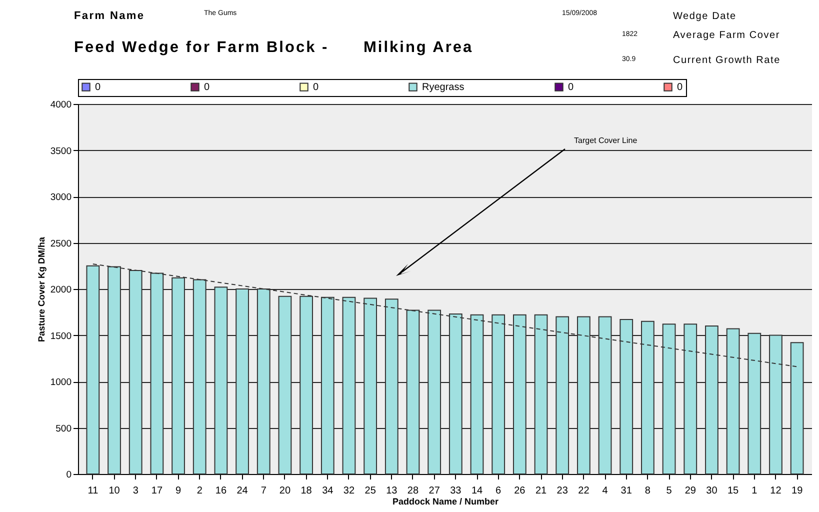  Describe the element at coordinates (328, 491) in the screenshot. I see `x-tick-label: 34` at that location.